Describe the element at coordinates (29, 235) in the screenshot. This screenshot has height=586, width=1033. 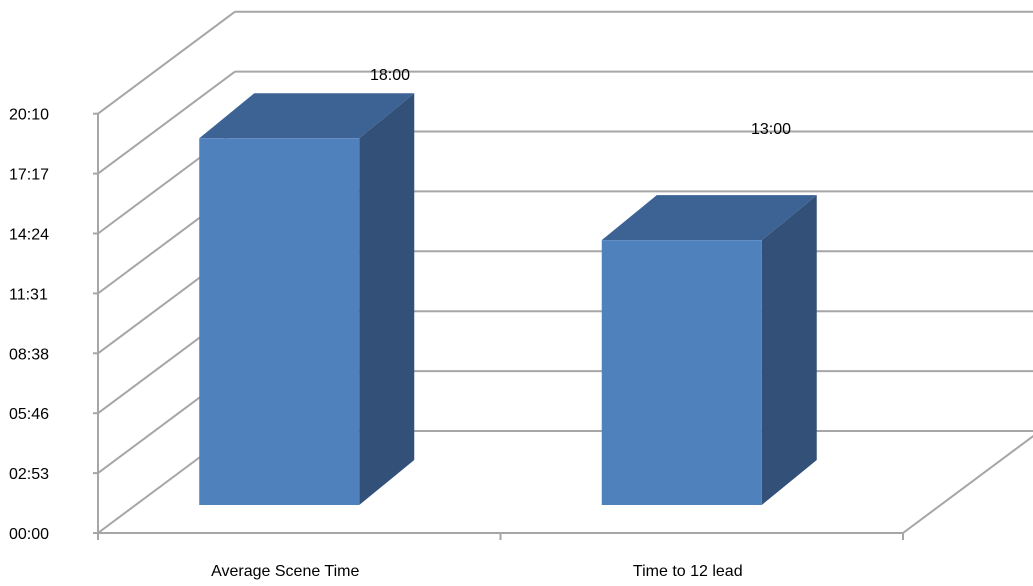
I see `y-tick-label: 14:24` at that location.